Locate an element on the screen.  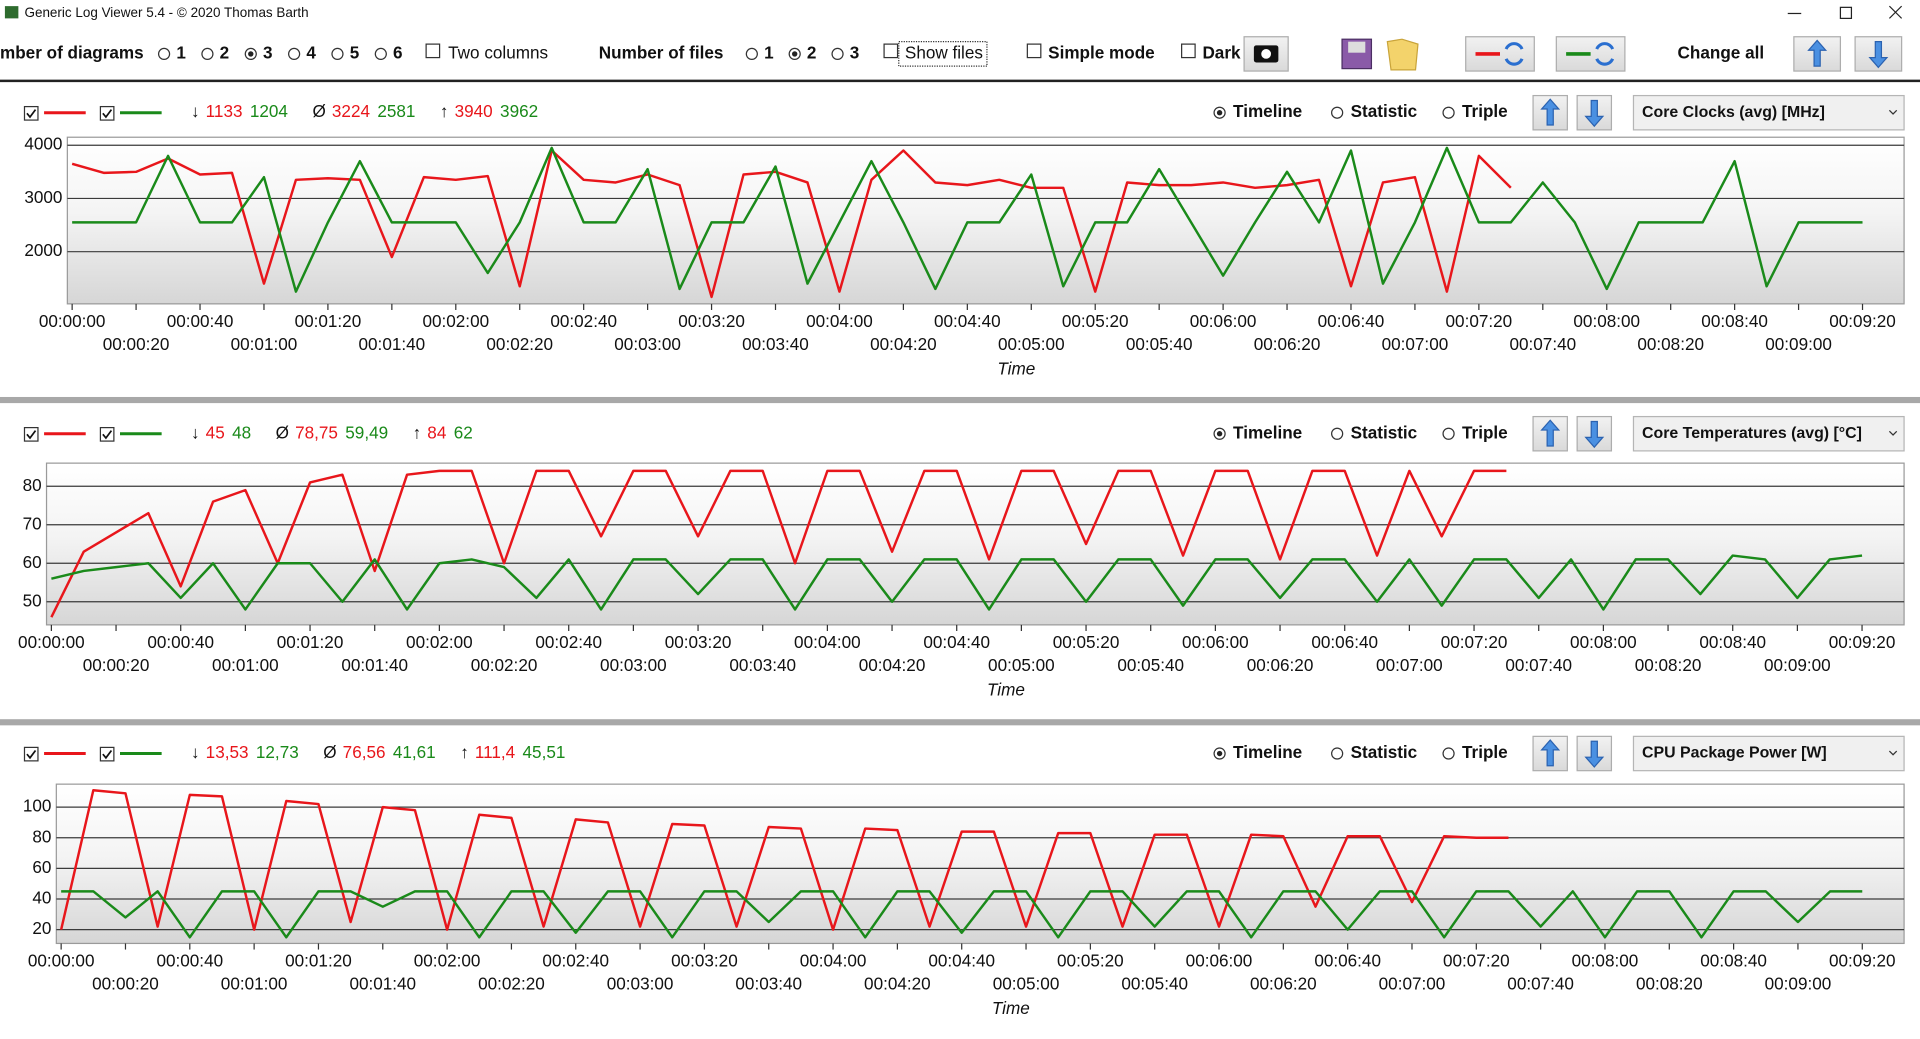
diagram-option: 4 is located at coordinates (311, 52).